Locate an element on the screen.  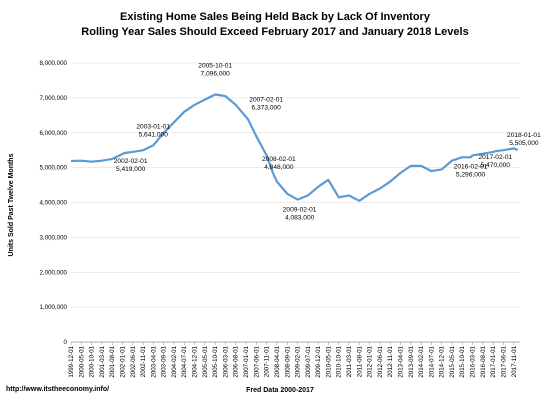
x-tick-label: 2005-05-01 is located at coordinates (205, 361).